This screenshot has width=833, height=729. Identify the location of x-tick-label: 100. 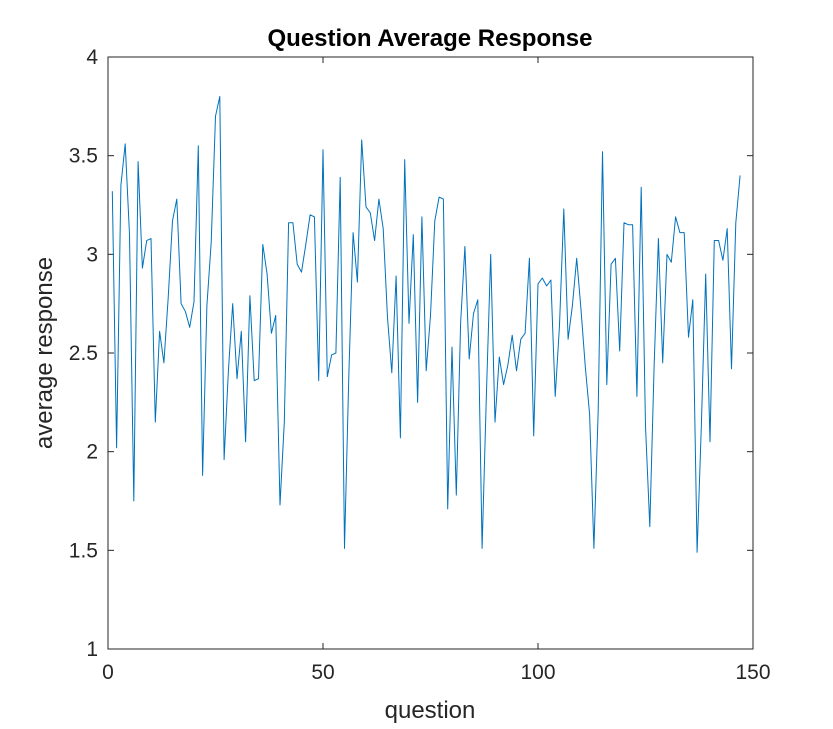
(537, 672).